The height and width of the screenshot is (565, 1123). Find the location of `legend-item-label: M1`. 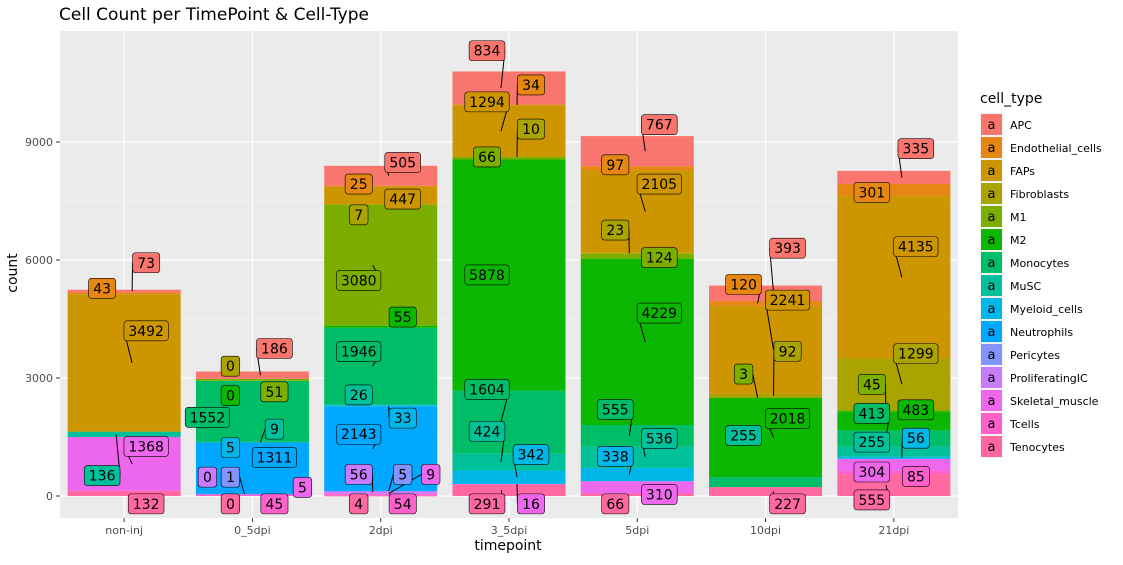

legend-item-label: M1 is located at coordinates (1018, 217).